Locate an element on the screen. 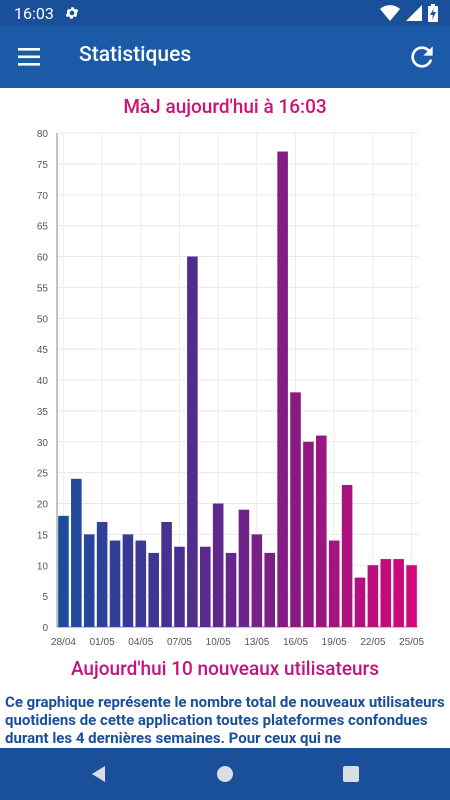 The width and height of the screenshot is (450, 800). bar-19/05 is located at coordinates (334, 583).